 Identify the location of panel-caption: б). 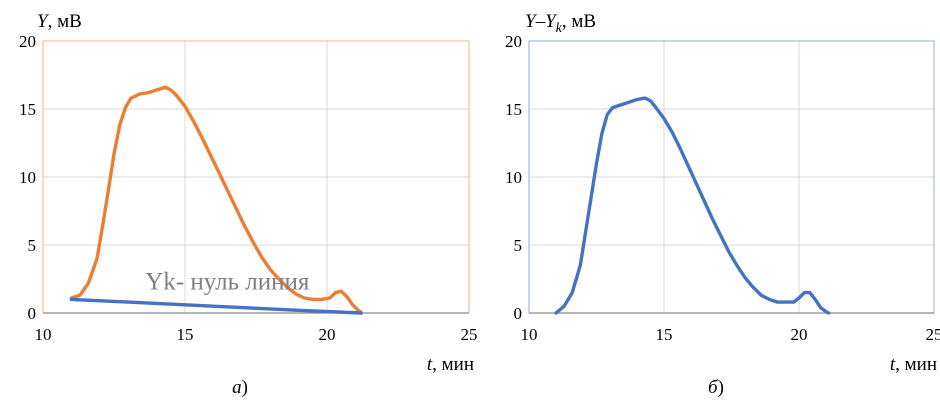
(716, 387).